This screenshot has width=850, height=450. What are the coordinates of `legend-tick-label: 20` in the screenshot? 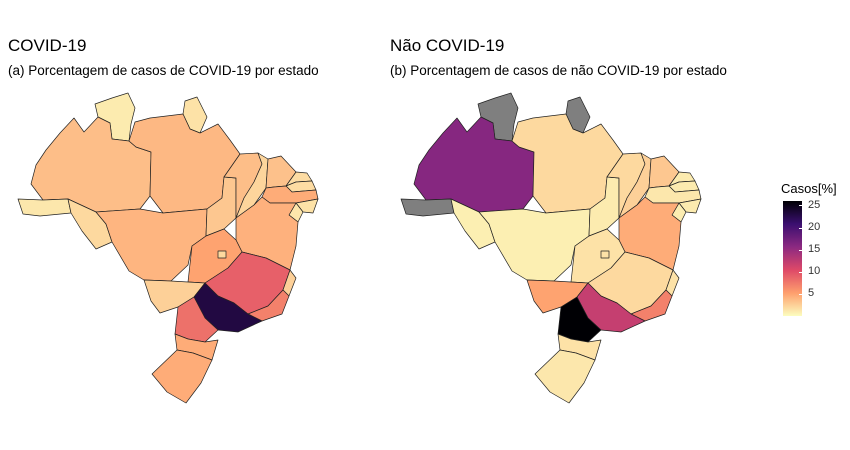 It's located at (814, 227).